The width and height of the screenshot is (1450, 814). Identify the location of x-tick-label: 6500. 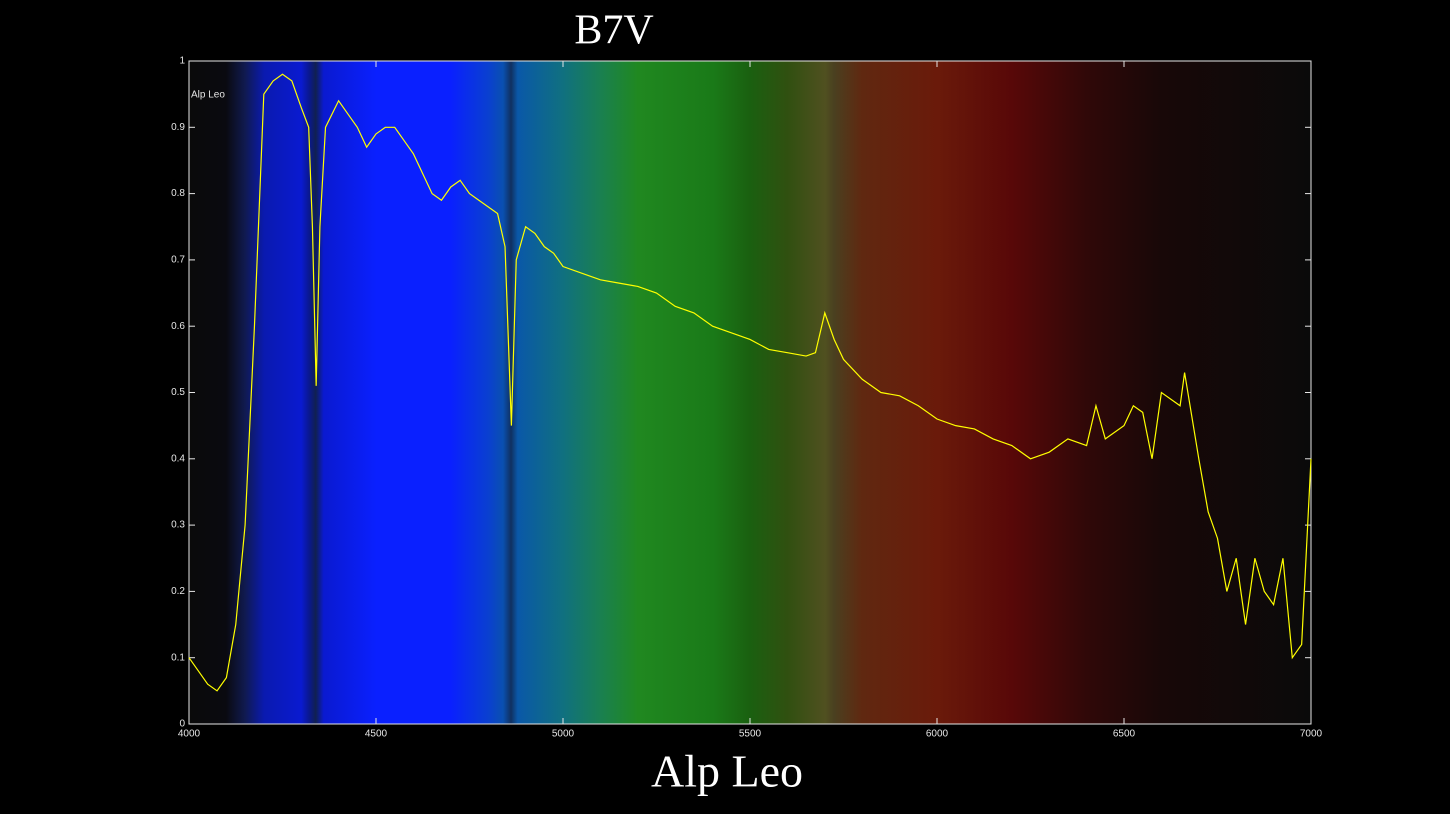
(1124, 734).